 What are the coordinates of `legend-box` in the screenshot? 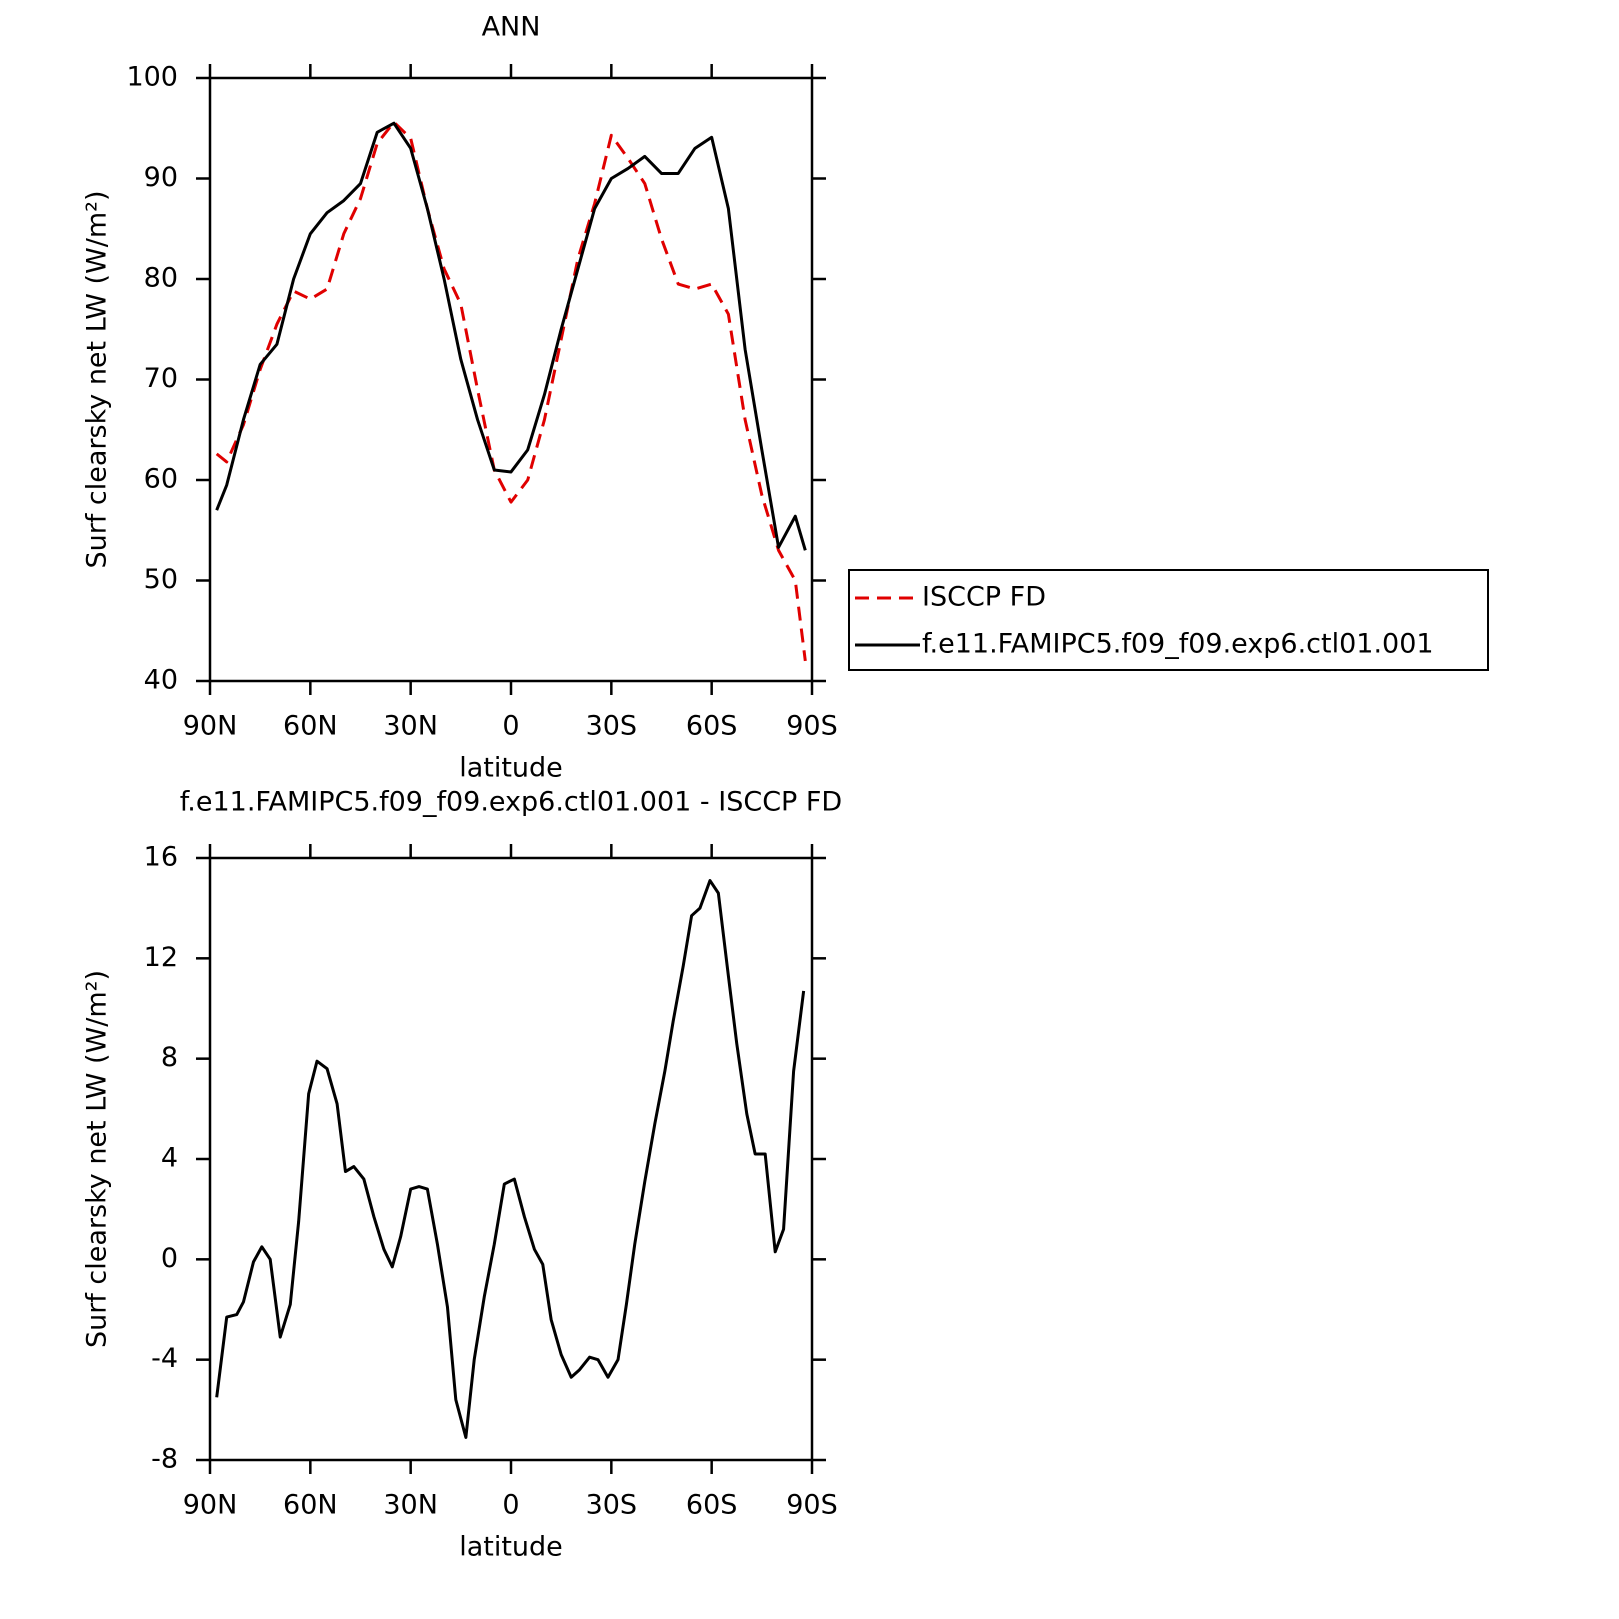 It's located at (1168, 620).